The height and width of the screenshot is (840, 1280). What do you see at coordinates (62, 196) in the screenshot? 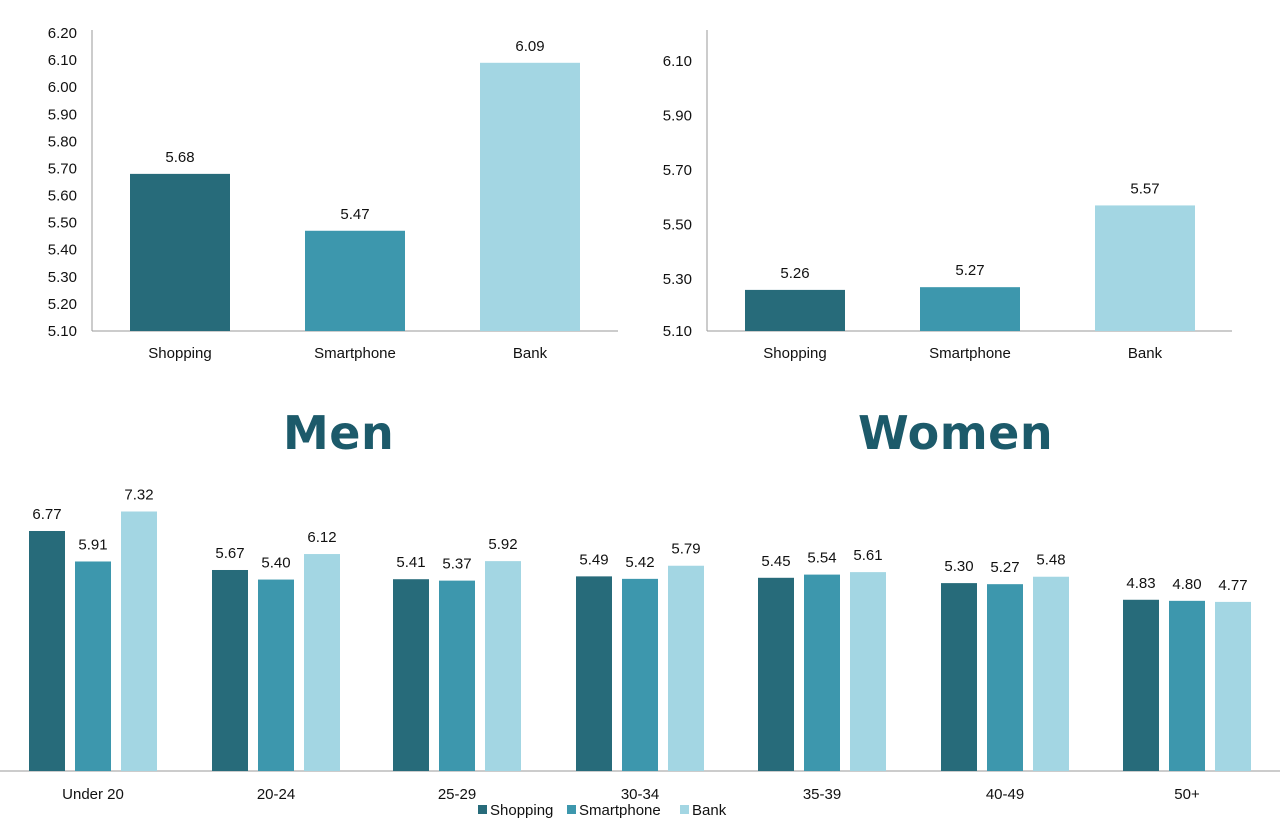
I see `men-y-tick-label: 5.60` at bounding box center [62, 196].